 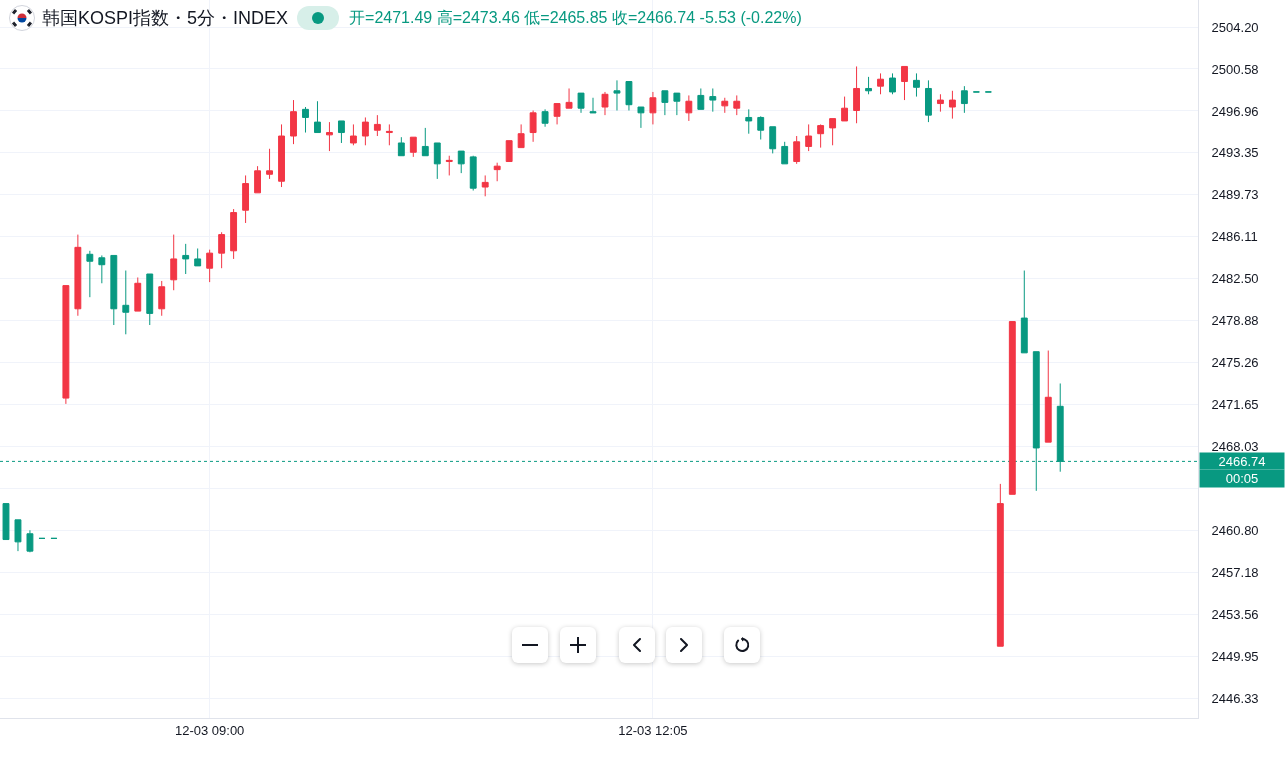 What do you see at coordinates (1235, 153) in the screenshot?
I see `y-tick-label: 2493.35` at bounding box center [1235, 153].